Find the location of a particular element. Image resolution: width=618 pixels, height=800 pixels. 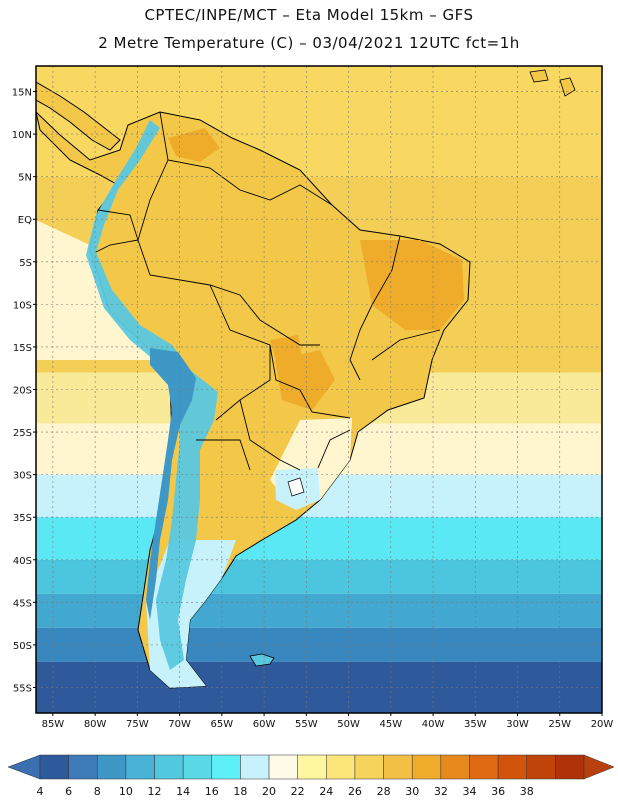

colorbar-tick-label: 12 is located at coordinates (155, 791).